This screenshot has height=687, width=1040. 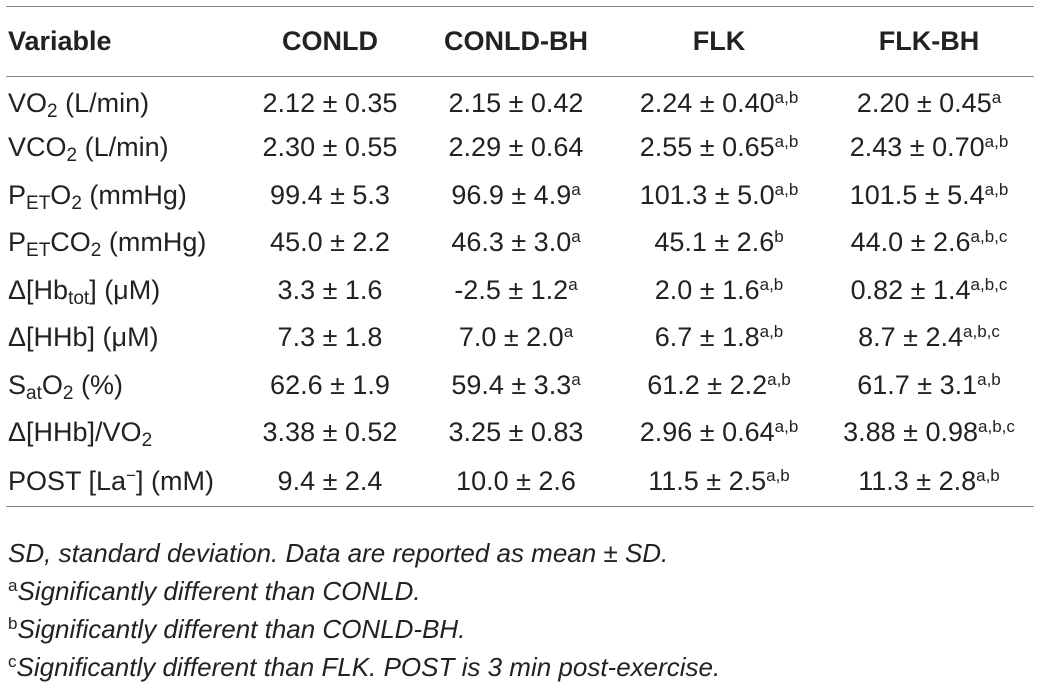 I want to click on mean-sd-value: 9.4 ± 2.4, so click(x=330, y=480).